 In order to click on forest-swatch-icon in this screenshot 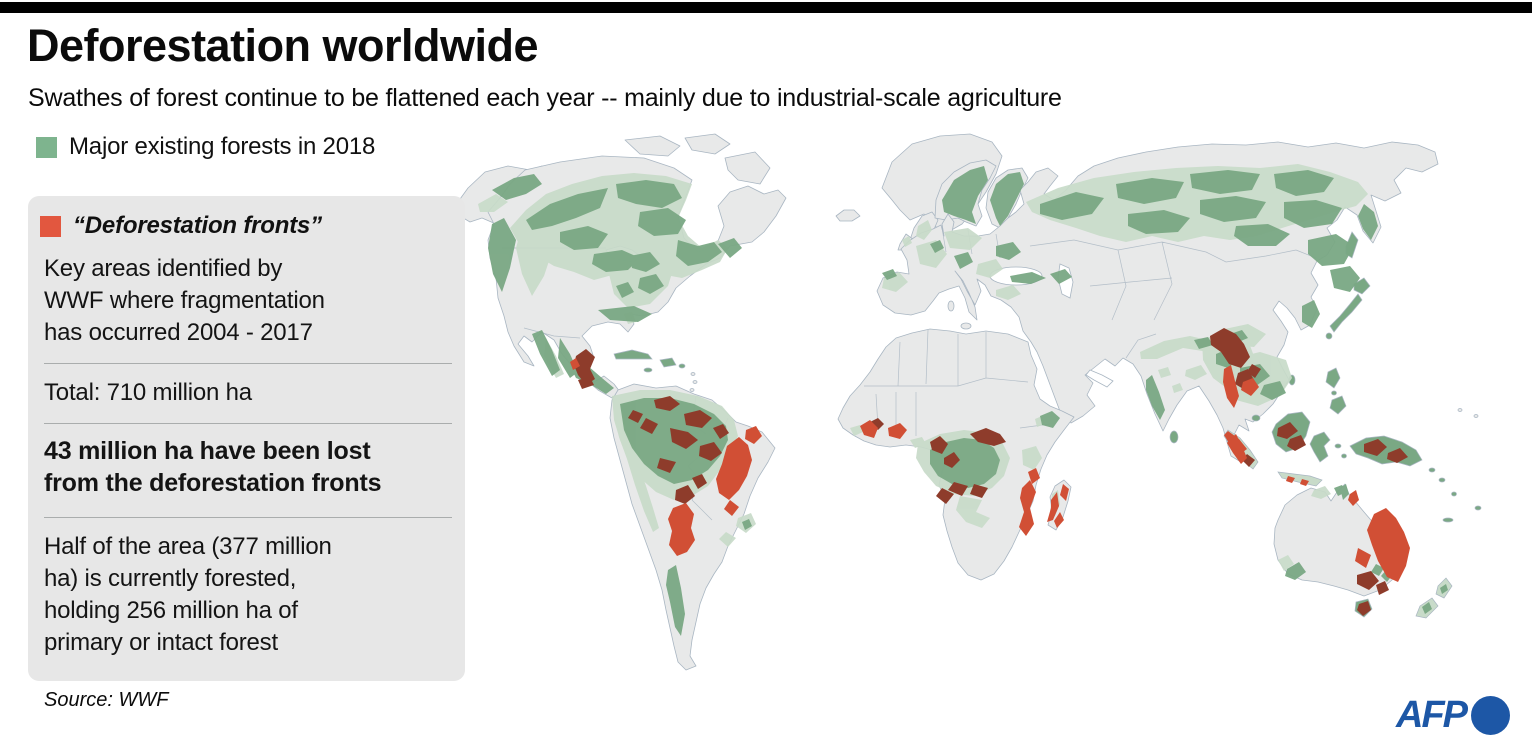, I will do `click(46, 147)`.